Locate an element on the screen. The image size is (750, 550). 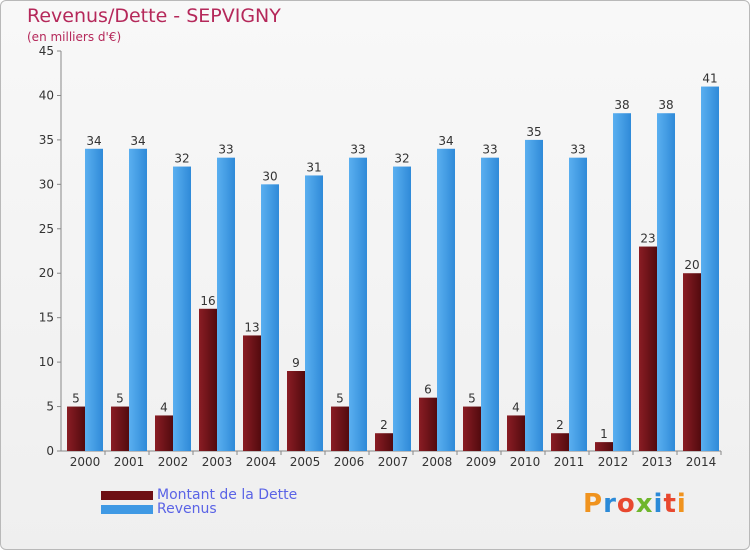
y-tick-label: 35 is located at coordinates (46, 140).